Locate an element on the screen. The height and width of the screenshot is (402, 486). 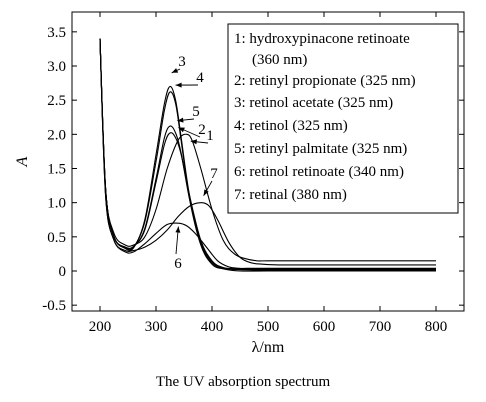
legend-entry-3: 3: retinol acetate (325 nm) is located at coordinates (313, 103).